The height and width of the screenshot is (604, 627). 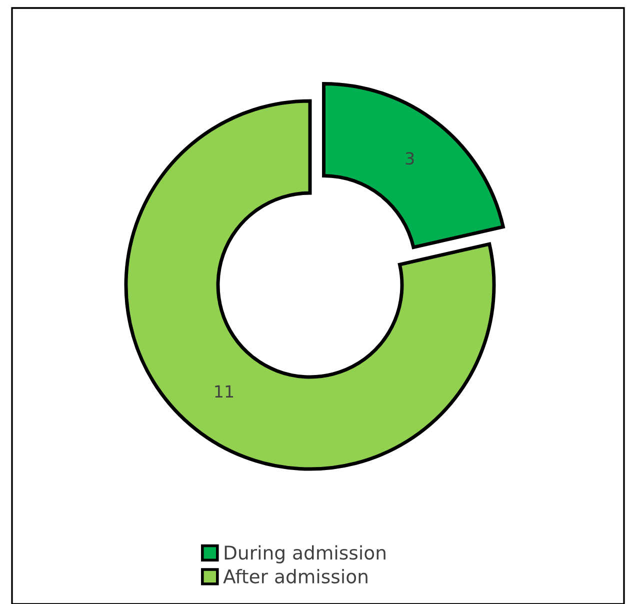 What do you see at coordinates (224, 391) in the screenshot?
I see `data-label: 11` at bounding box center [224, 391].